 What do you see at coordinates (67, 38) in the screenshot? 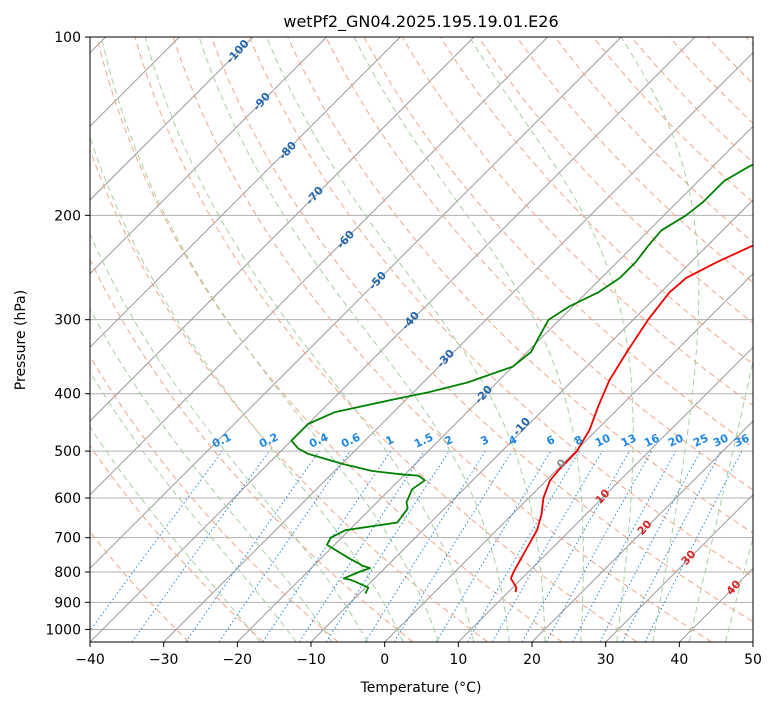
I see `y-tick-label: 100` at bounding box center [67, 38].